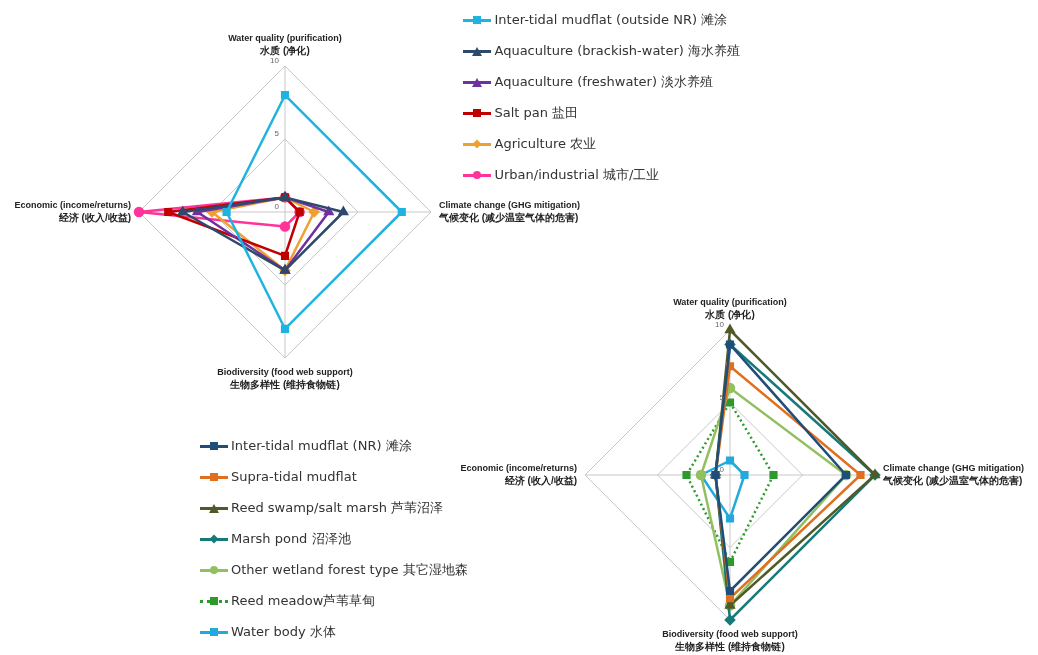 Image resolution: width=1038 pixels, height=655 pixels. Describe the element at coordinates (321, 445) in the screenshot. I see `legend-label: Inter-tidal mudflat (NR) 滩涂` at that location.